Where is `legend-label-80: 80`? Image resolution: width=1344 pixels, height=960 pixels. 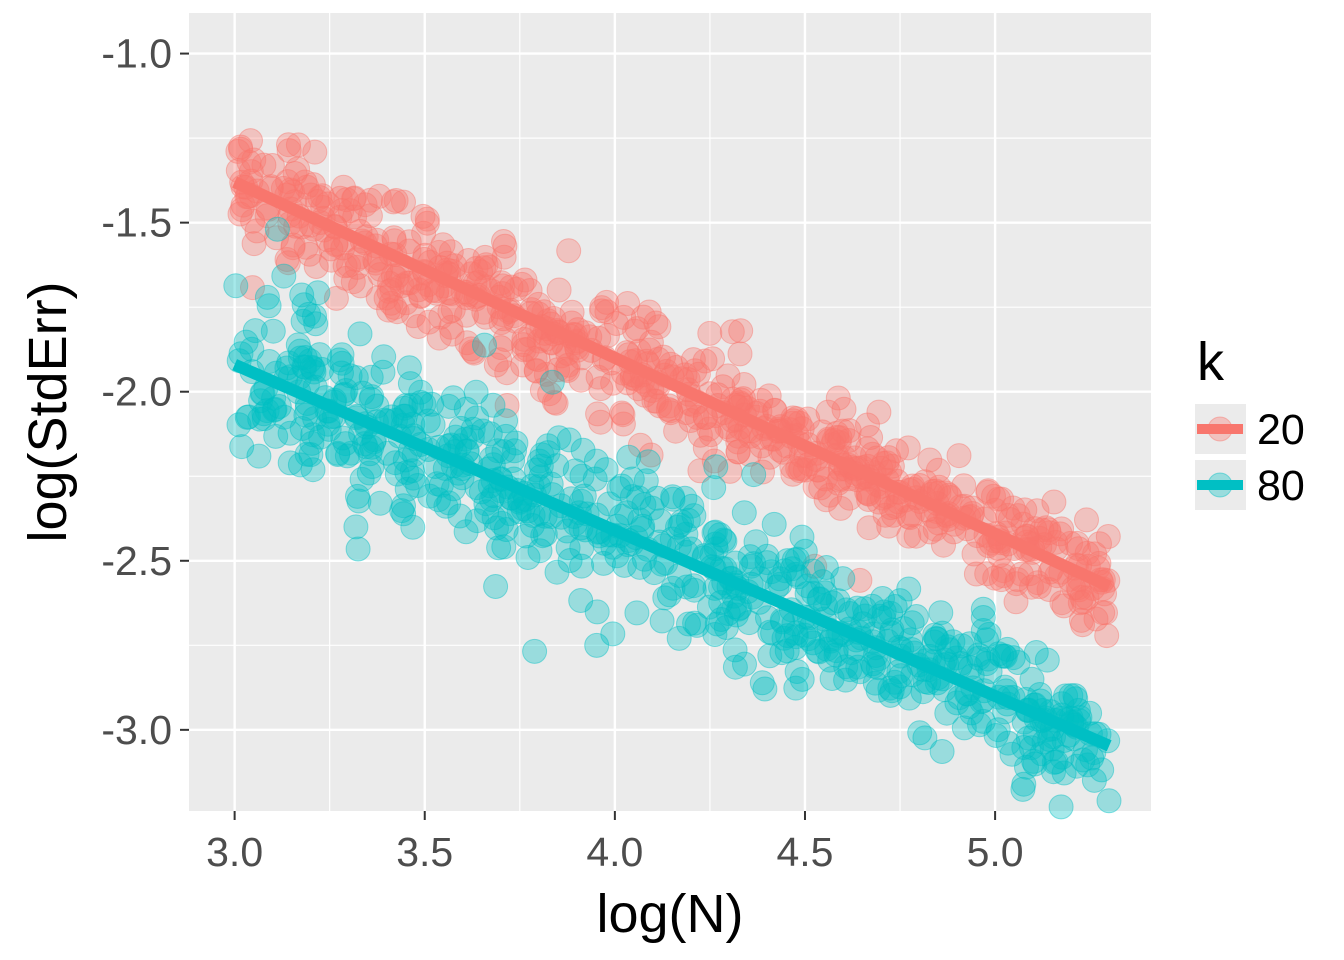
legend-label-80: 80 is located at coordinates (1281, 486).